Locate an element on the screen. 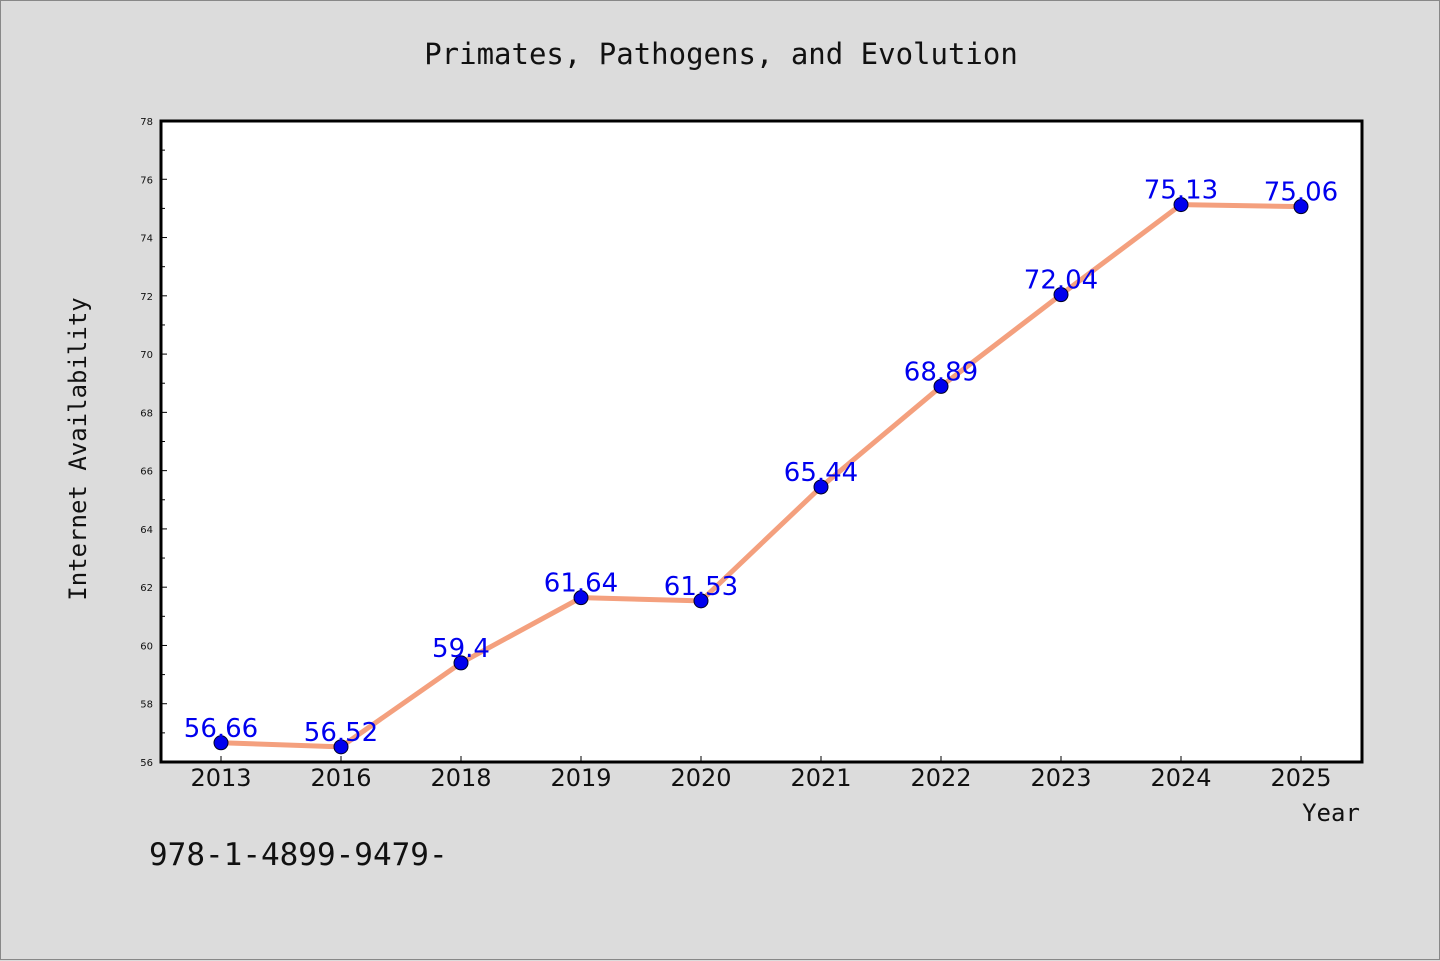  y-tick-label: 58 is located at coordinates (146, 705).